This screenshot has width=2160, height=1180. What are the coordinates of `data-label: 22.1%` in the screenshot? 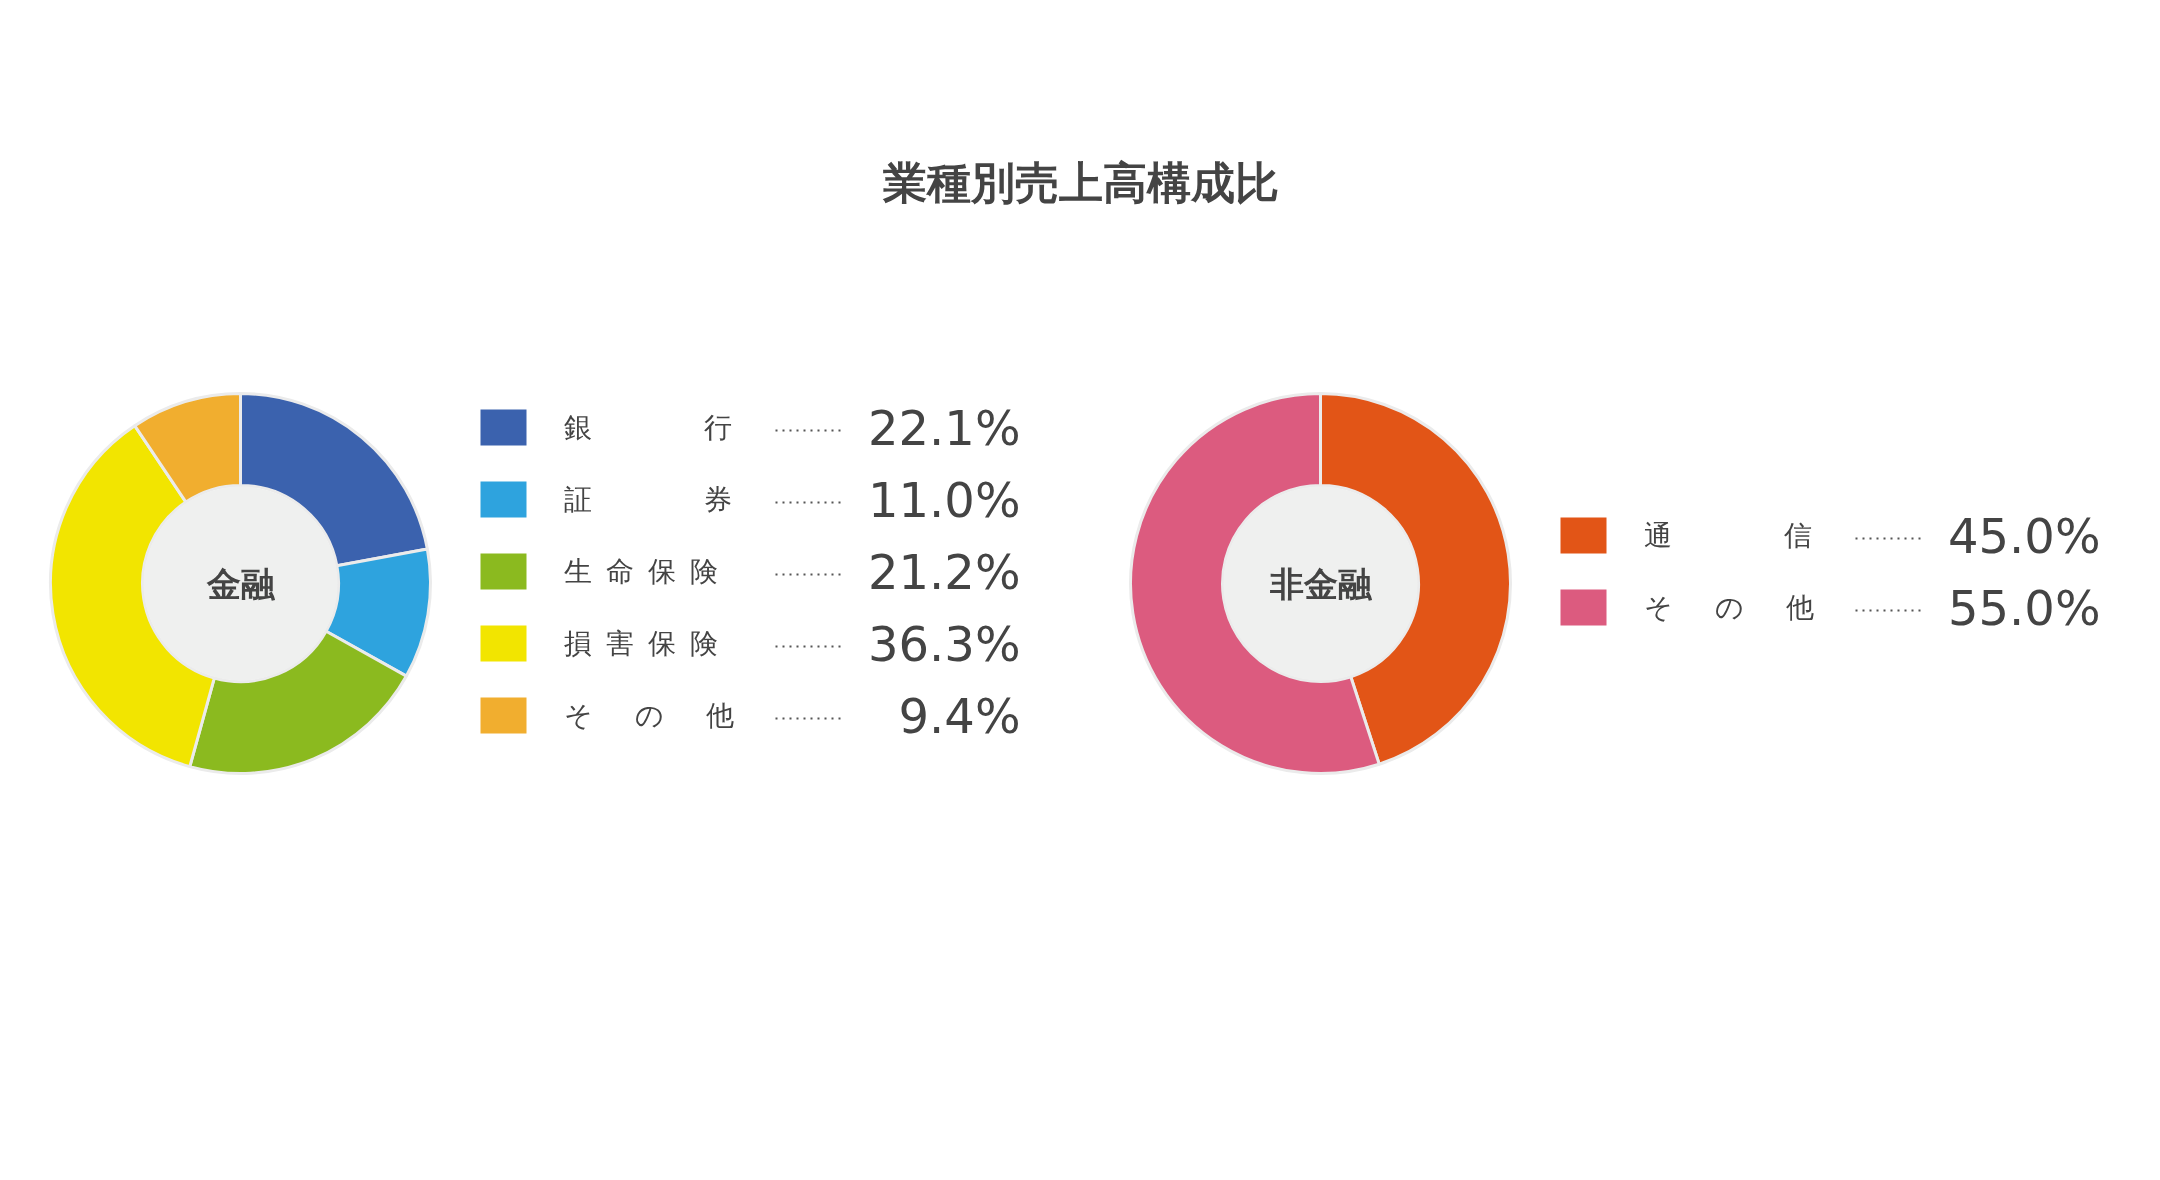 It's located at (944, 427).